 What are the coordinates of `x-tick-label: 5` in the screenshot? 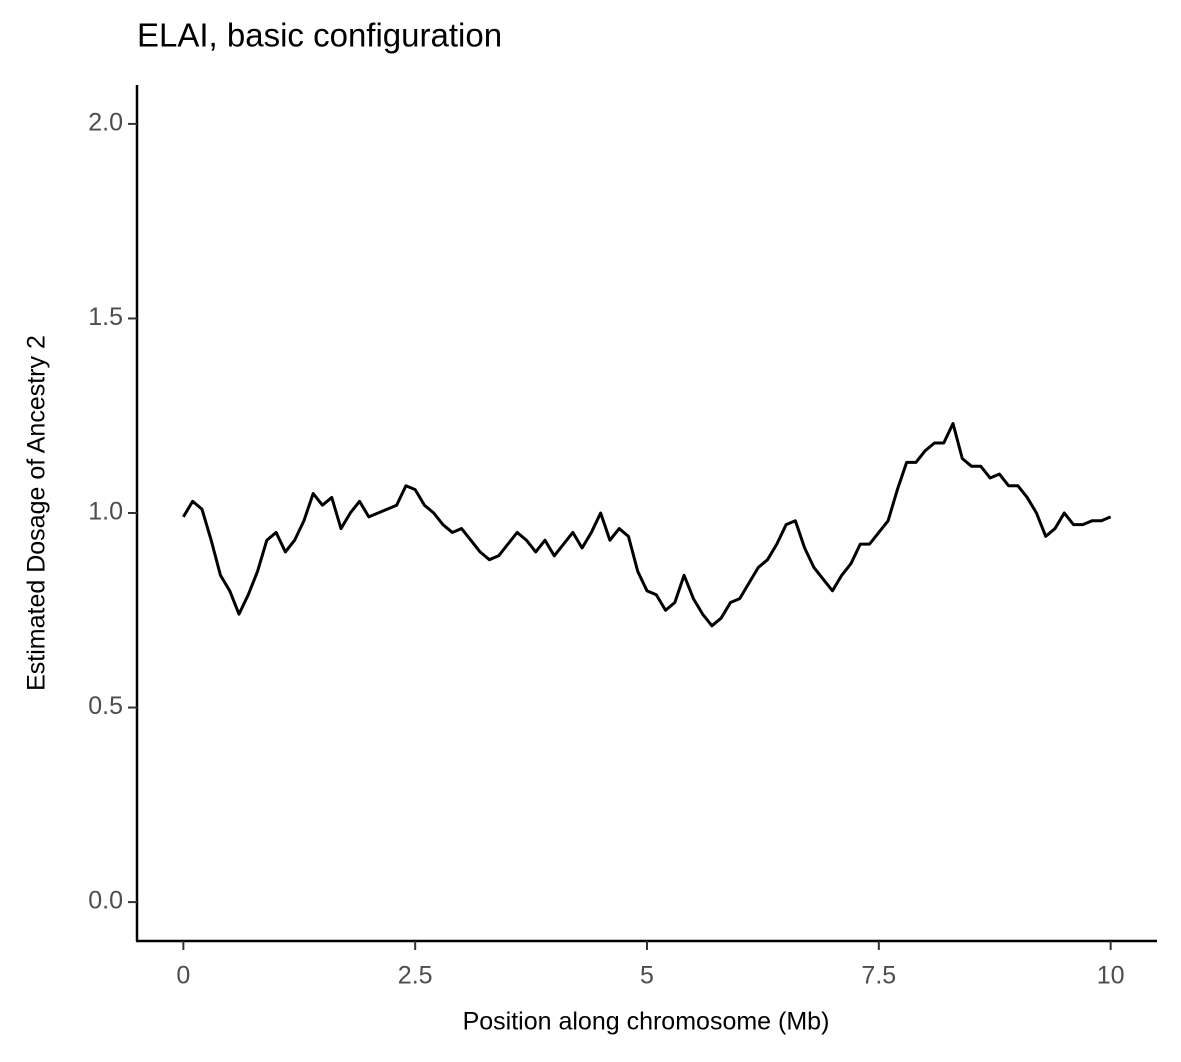 It's located at (647, 976).